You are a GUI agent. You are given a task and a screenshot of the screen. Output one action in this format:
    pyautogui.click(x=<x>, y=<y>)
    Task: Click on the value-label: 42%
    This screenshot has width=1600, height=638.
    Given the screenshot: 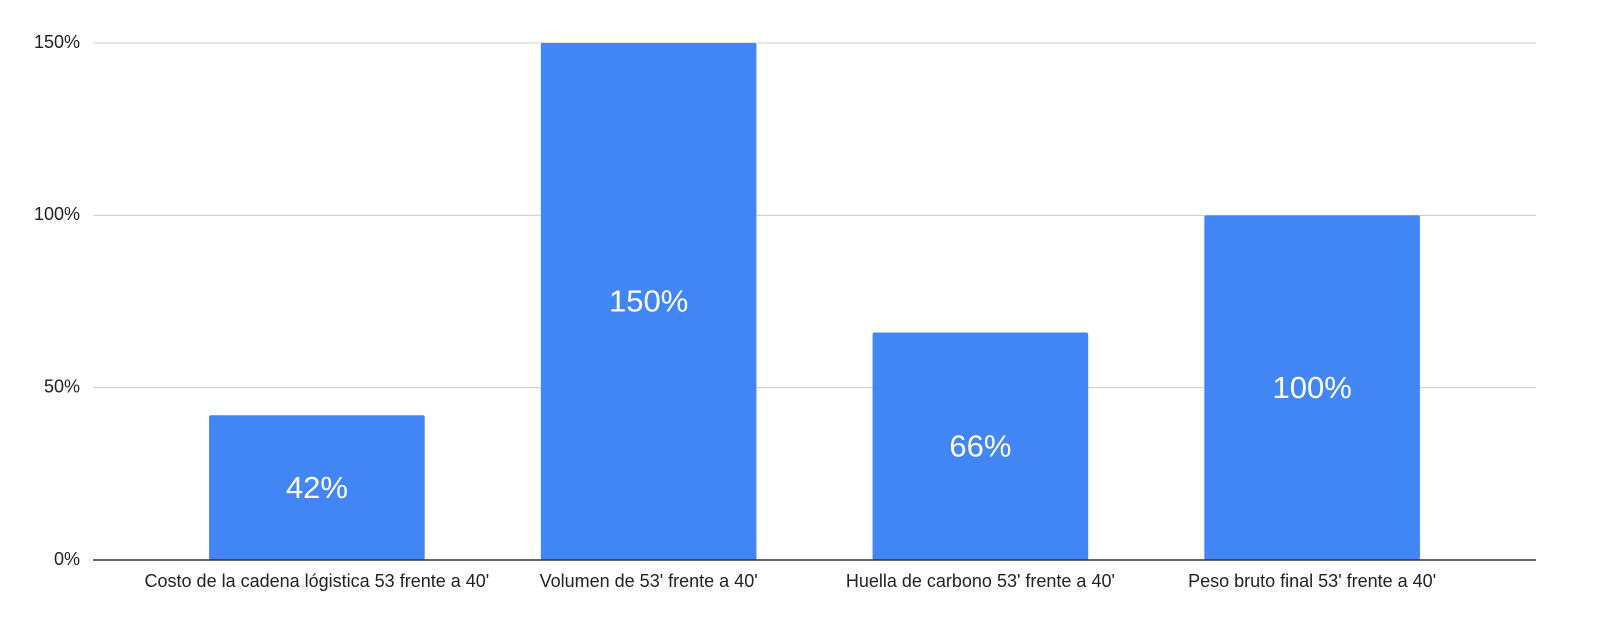 What is the action you would take?
    pyautogui.click(x=317, y=487)
    